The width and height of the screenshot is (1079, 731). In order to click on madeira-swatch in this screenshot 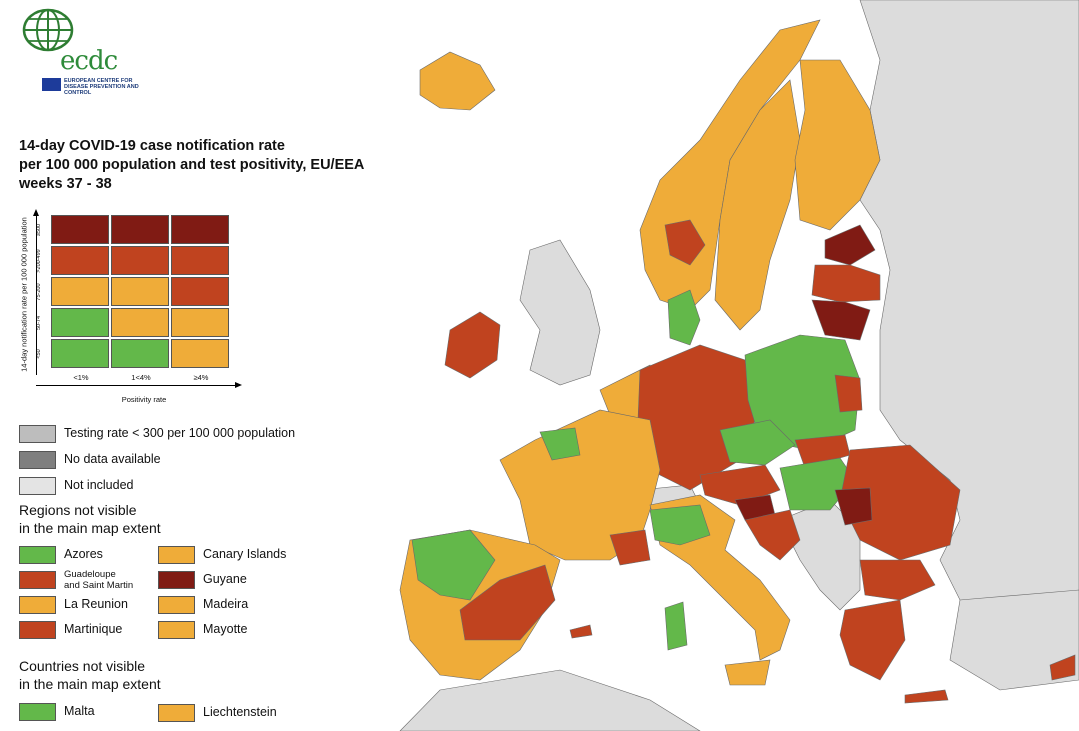, I will do `click(176, 605)`.